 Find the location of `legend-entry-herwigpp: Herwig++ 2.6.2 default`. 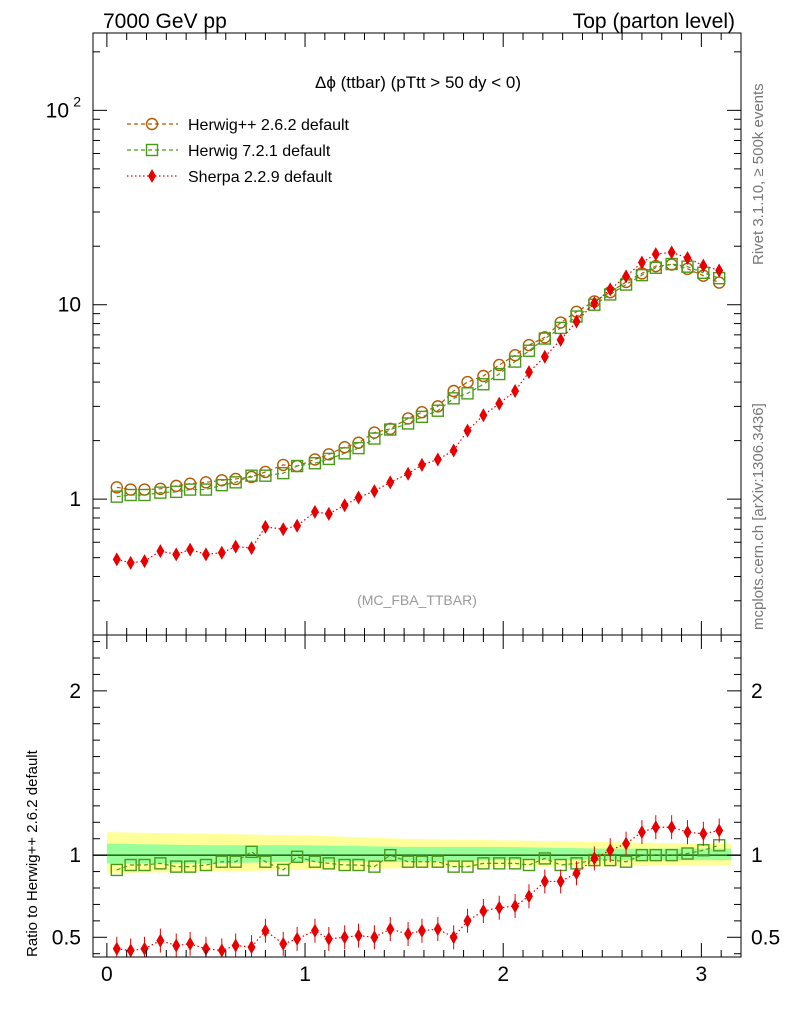

legend-entry-herwigpp: Herwig++ 2.6.2 default is located at coordinates (238, 125).